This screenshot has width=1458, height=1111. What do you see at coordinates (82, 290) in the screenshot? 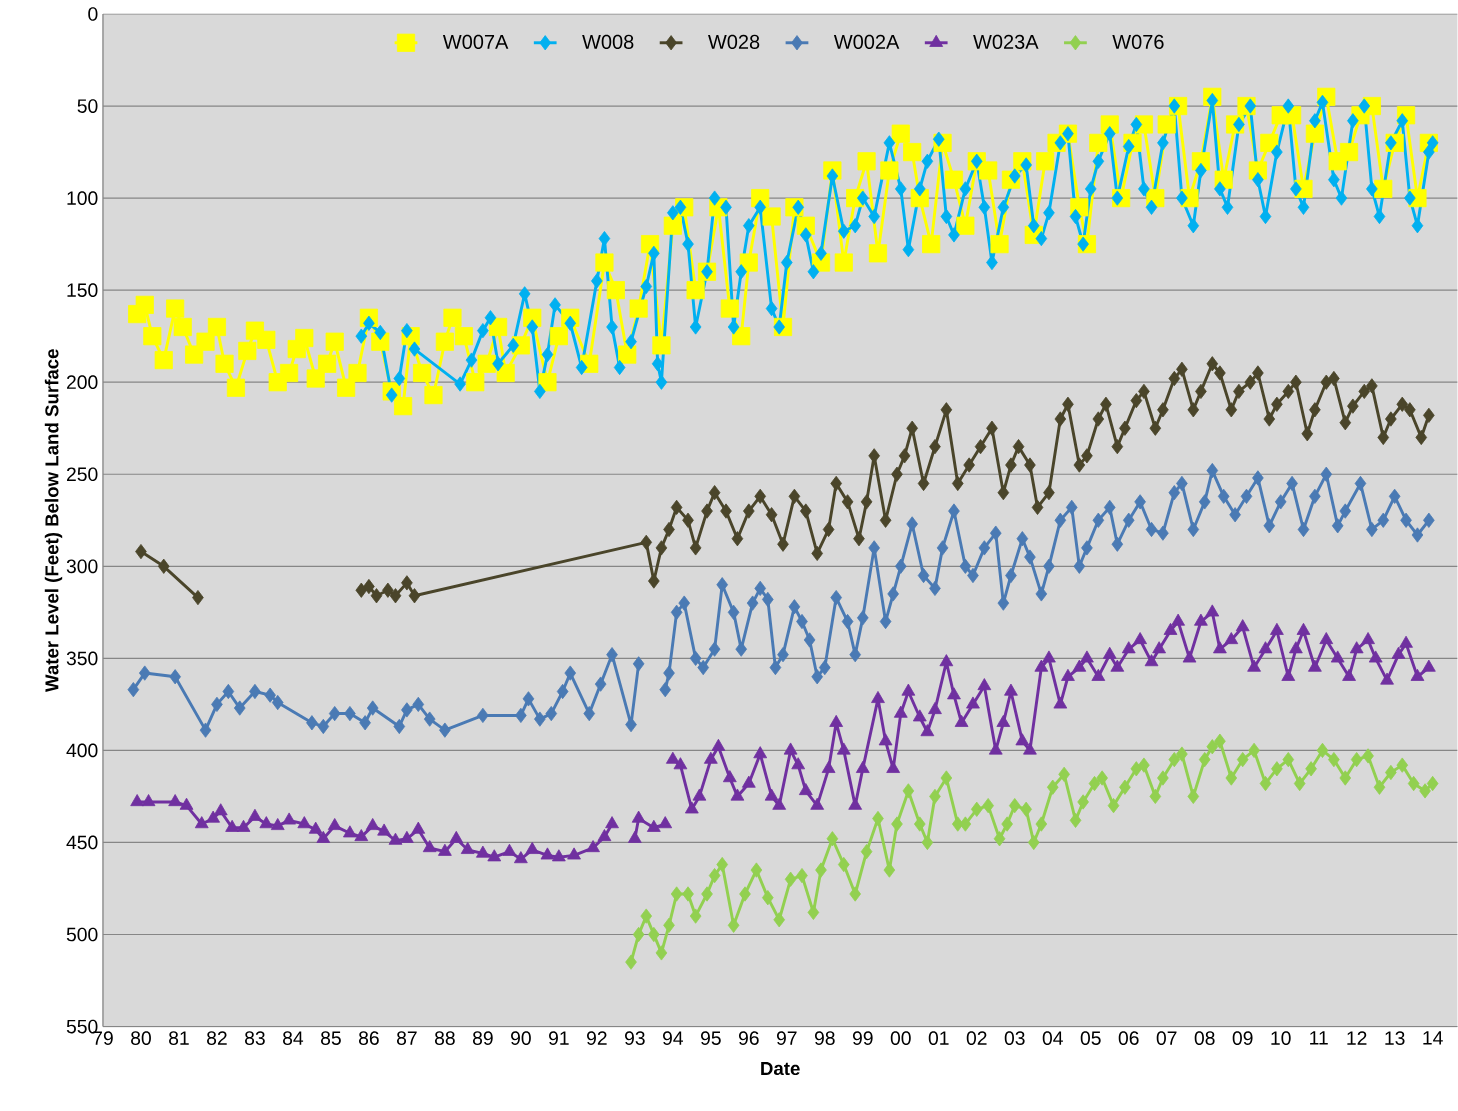
I see `y-tick-label: 150` at bounding box center [82, 290].